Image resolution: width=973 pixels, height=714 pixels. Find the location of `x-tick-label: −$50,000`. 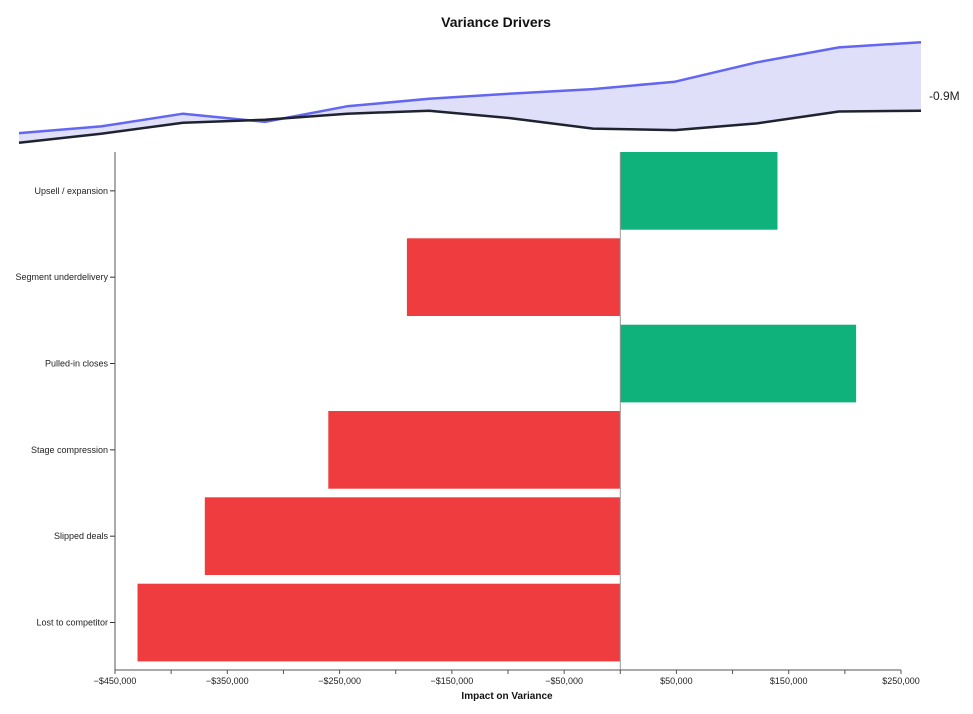

x-tick-label: −$50,000 is located at coordinates (564, 681).